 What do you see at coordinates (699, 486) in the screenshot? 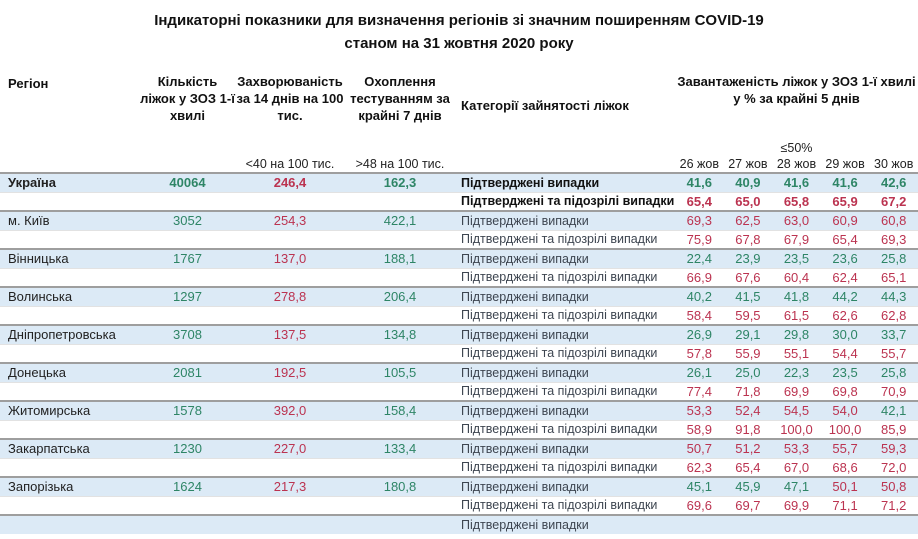
I see `occupancy-value-confirmed: 45,1` at bounding box center [699, 486].